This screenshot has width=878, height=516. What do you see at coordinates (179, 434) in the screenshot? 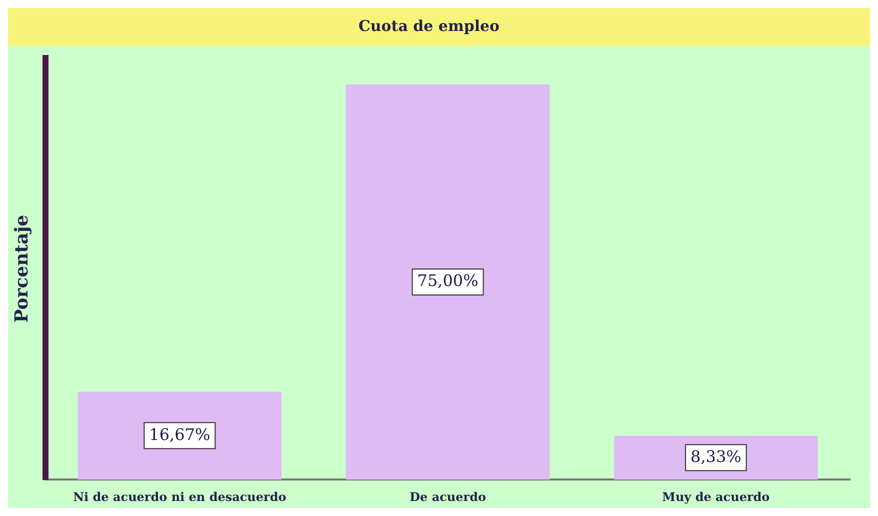
I see `data-label: 16,67%` at bounding box center [179, 434].